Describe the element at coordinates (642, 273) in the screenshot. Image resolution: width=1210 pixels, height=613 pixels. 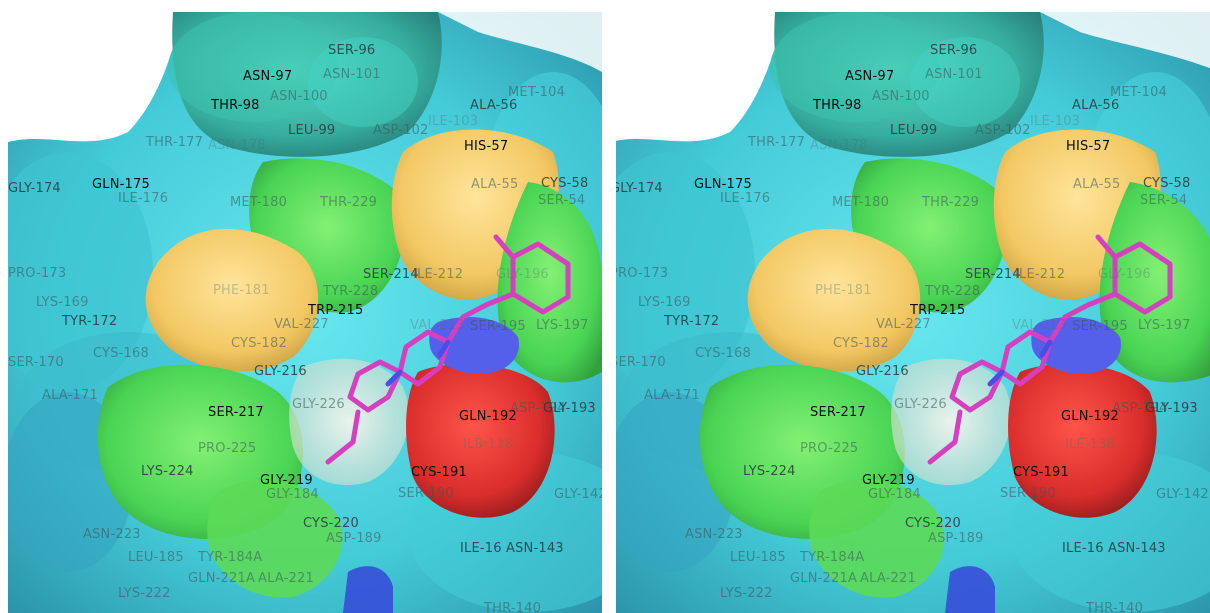
I see `residue-label: PRO-173` at that location.